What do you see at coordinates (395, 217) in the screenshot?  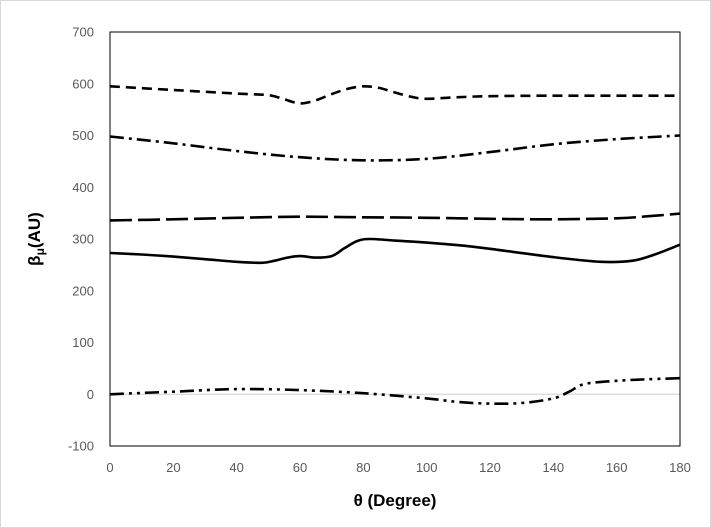 I see `series-line-long-dash` at bounding box center [395, 217].